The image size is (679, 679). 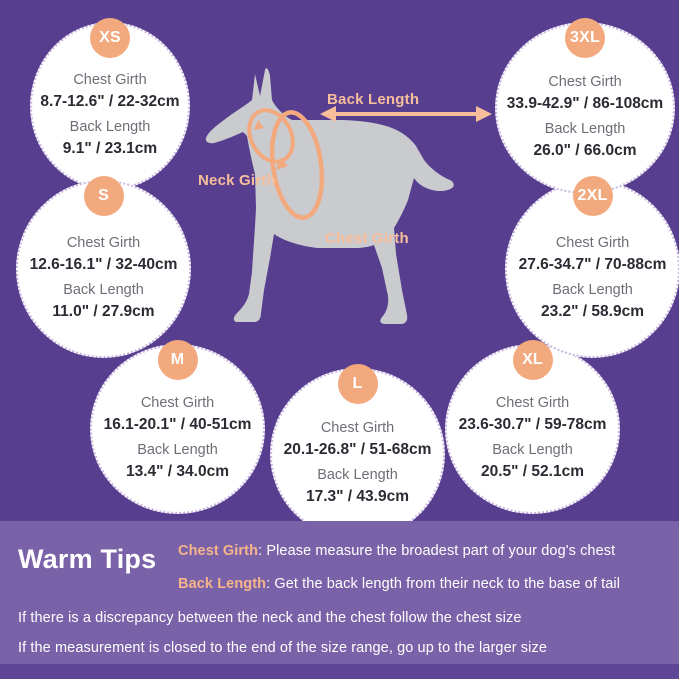 What do you see at coordinates (103, 196) in the screenshot?
I see `size-badge-s: S` at bounding box center [103, 196].